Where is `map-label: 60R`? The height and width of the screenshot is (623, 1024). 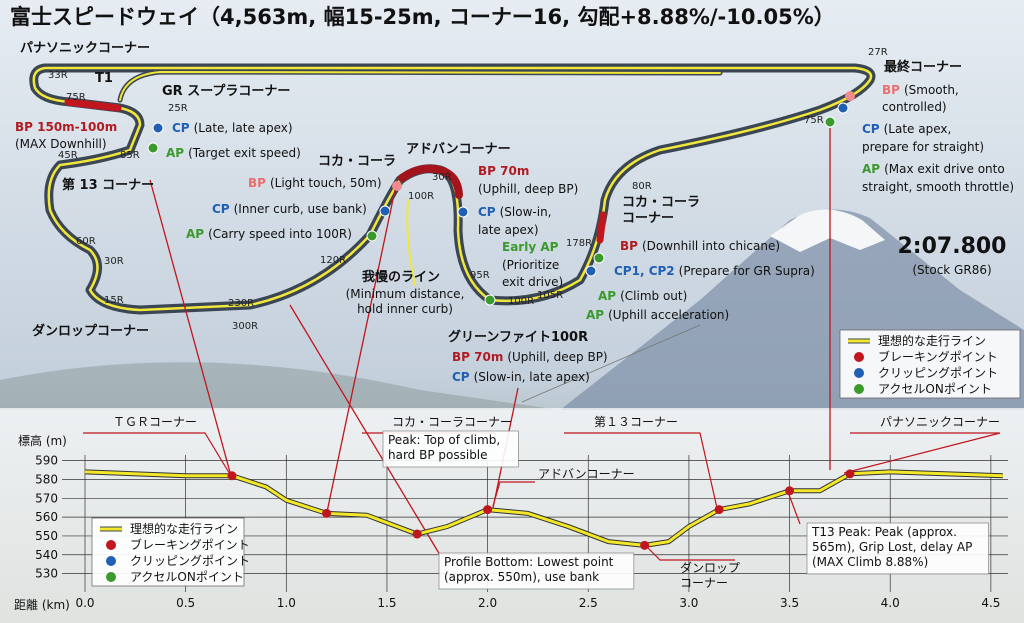 map-label: 60R is located at coordinates (86, 241).